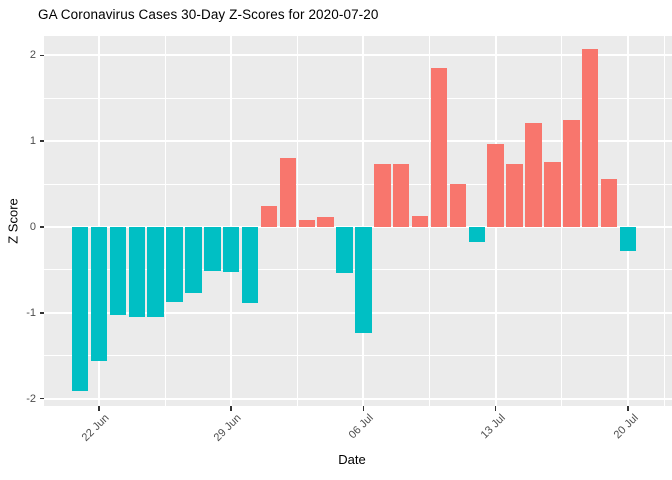 The width and height of the screenshot is (672, 480). What do you see at coordinates (13, 221) in the screenshot?
I see `y-axis-title: Z Score` at bounding box center [13, 221].